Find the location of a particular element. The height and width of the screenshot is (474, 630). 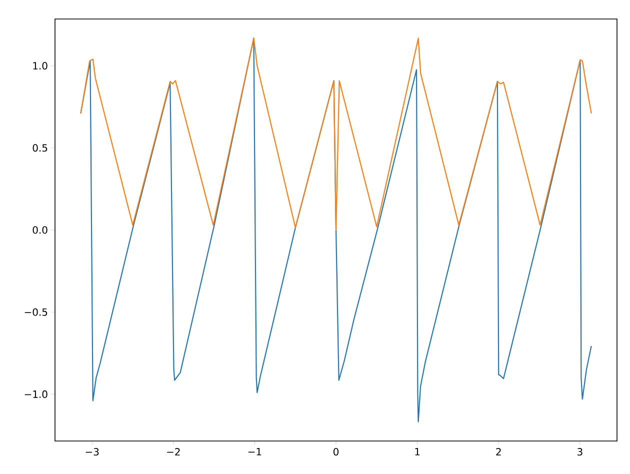

x-tick-label: −2 is located at coordinates (173, 452).